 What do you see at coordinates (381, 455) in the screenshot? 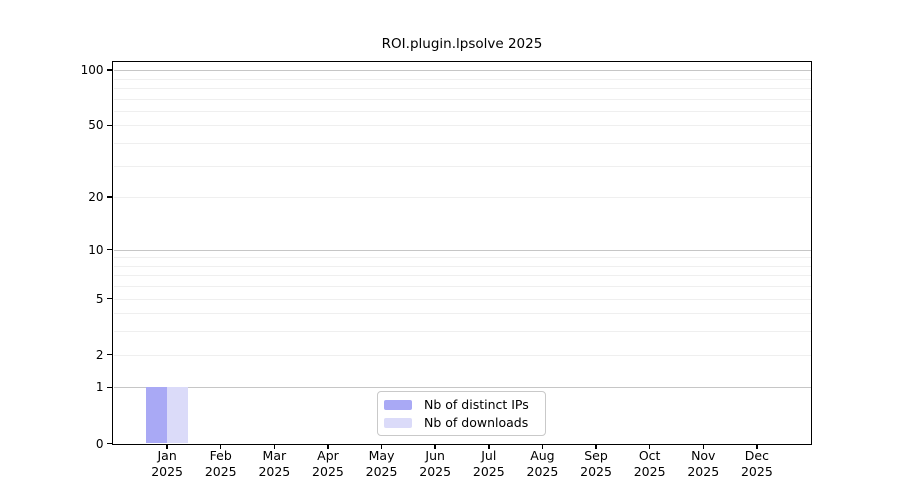
I see `x-tick-month: May` at bounding box center [381, 455].